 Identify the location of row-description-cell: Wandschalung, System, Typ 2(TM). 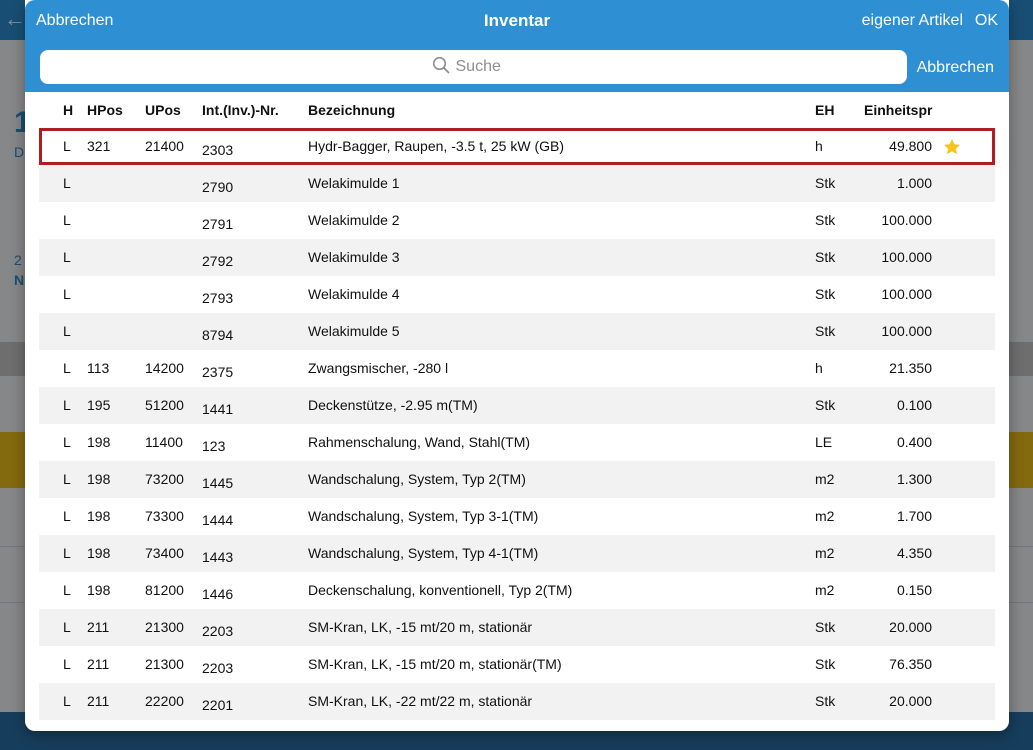
(417, 479).